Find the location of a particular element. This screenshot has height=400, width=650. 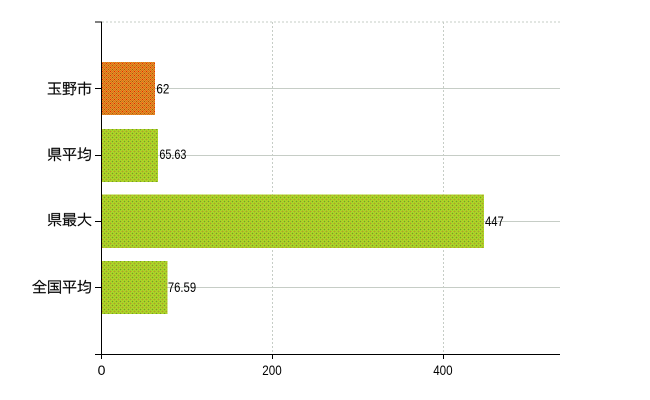

svg-text: 76.59 is located at coordinates (182, 287).